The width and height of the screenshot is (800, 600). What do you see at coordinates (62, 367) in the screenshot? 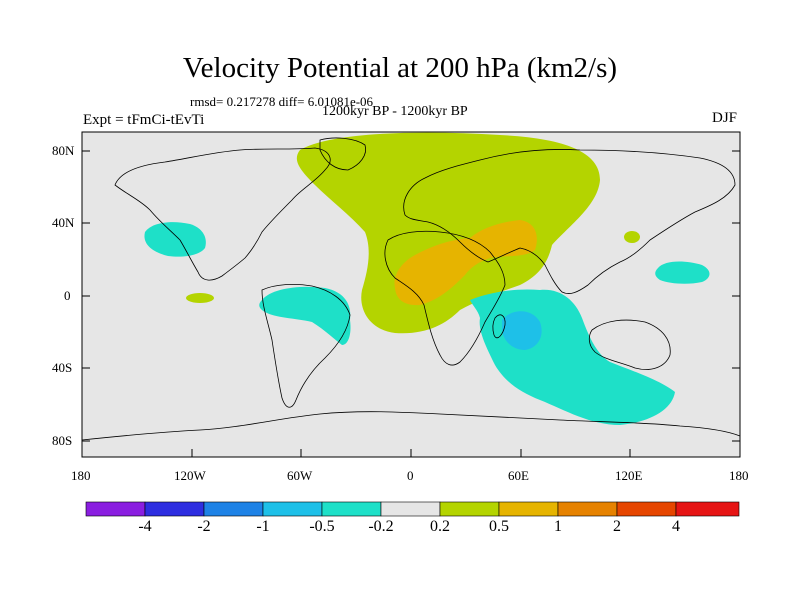
I see `lat-label-40s: 40S` at bounding box center [62, 367].